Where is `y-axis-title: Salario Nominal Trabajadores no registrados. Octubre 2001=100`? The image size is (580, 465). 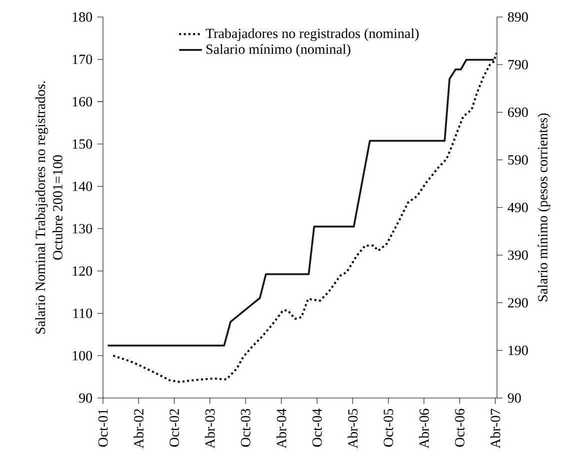
y-axis-title: Salario Nominal Trabajadores no registrados. Octubre 2001=100 is located at coordinates (48, 207).